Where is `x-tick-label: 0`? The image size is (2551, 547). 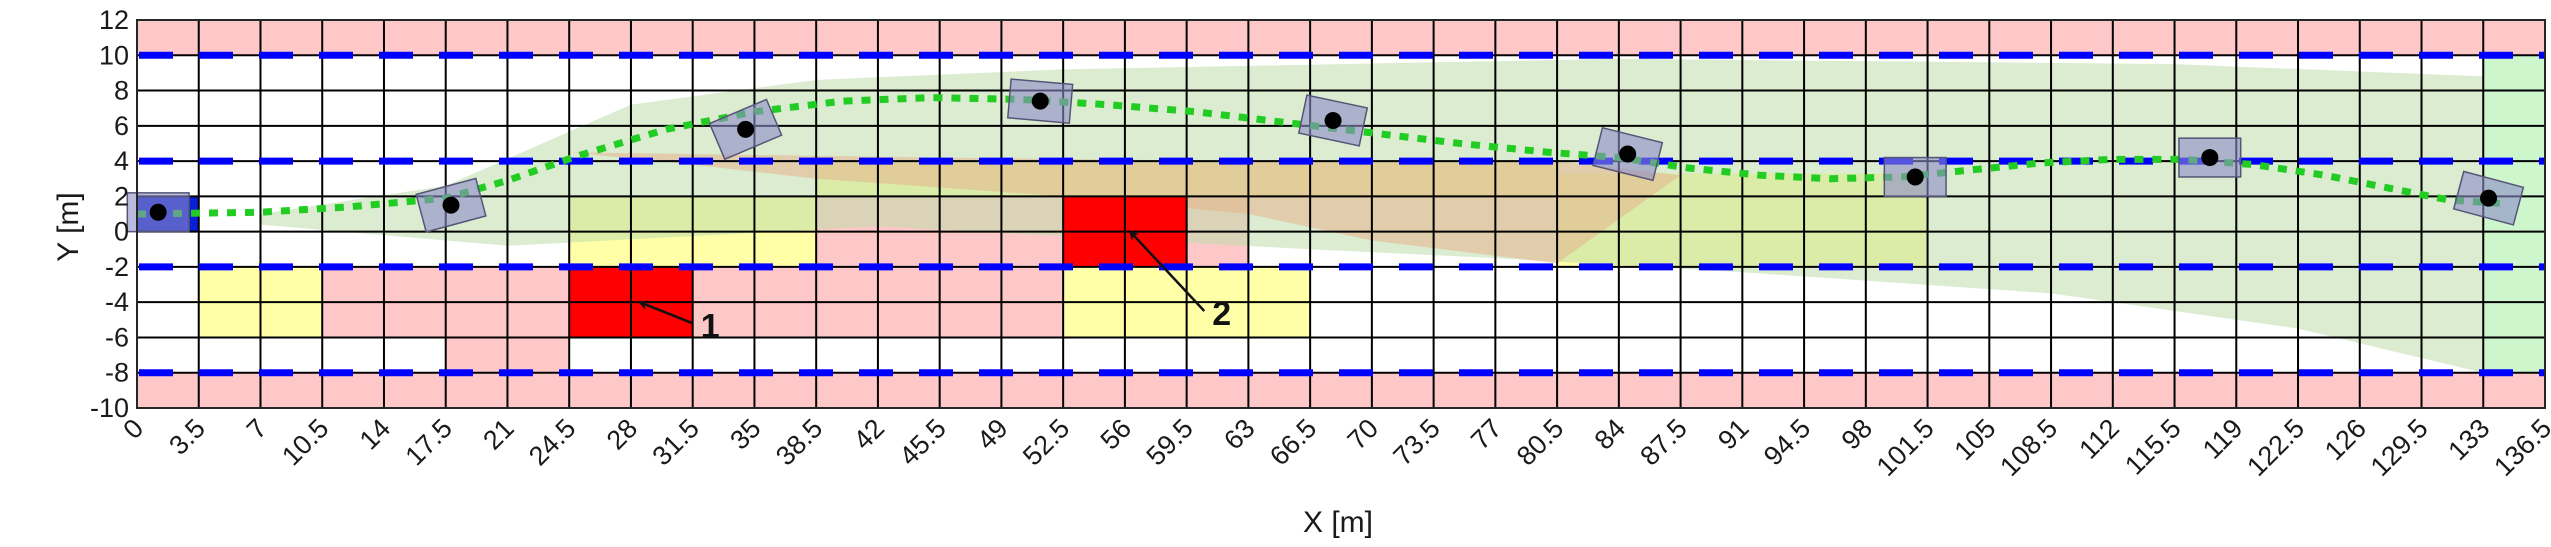 x-tick-label: 0 is located at coordinates (133, 429).